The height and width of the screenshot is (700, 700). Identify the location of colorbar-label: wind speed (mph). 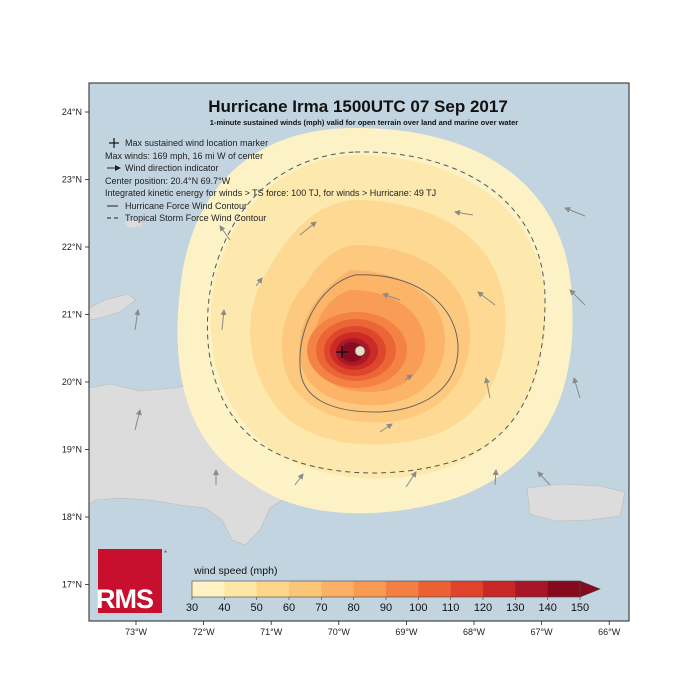
(235, 571).